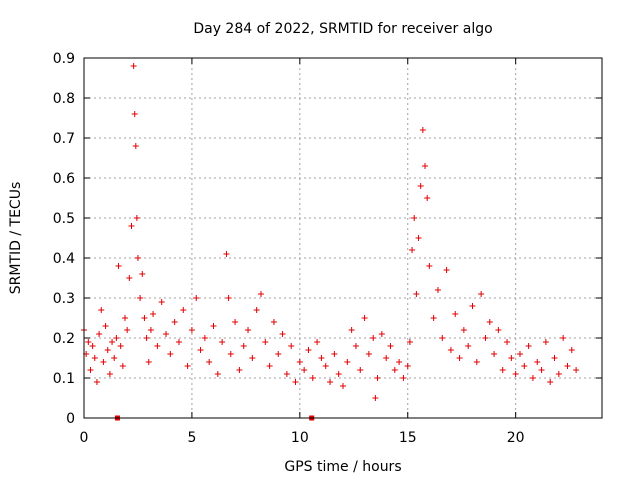  I want to click on x-tick-label: 0, so click(84, 438).